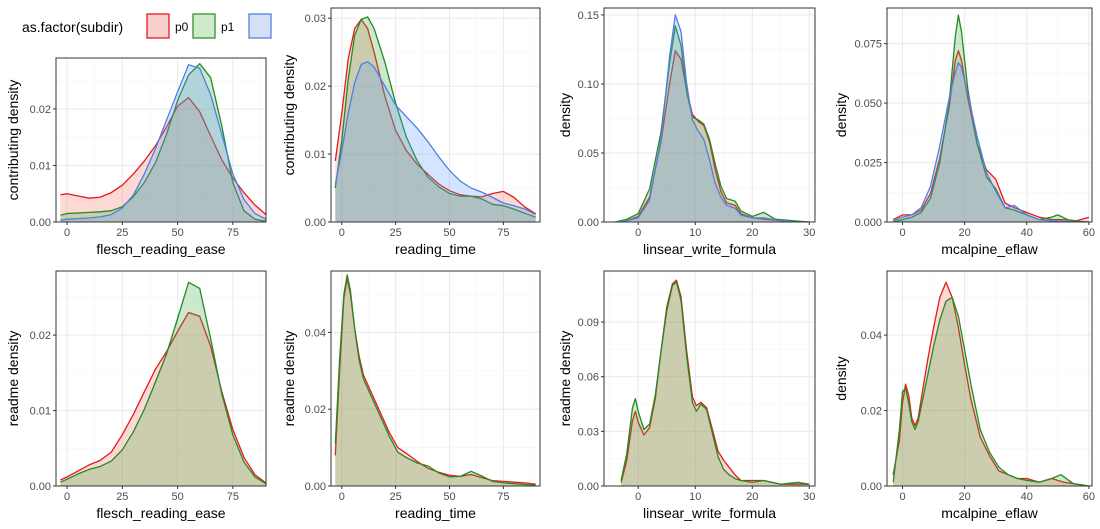  Describe the element at coordinates (182, 27) in the screenshot. I see `legend-label-p0: p0` at that location.